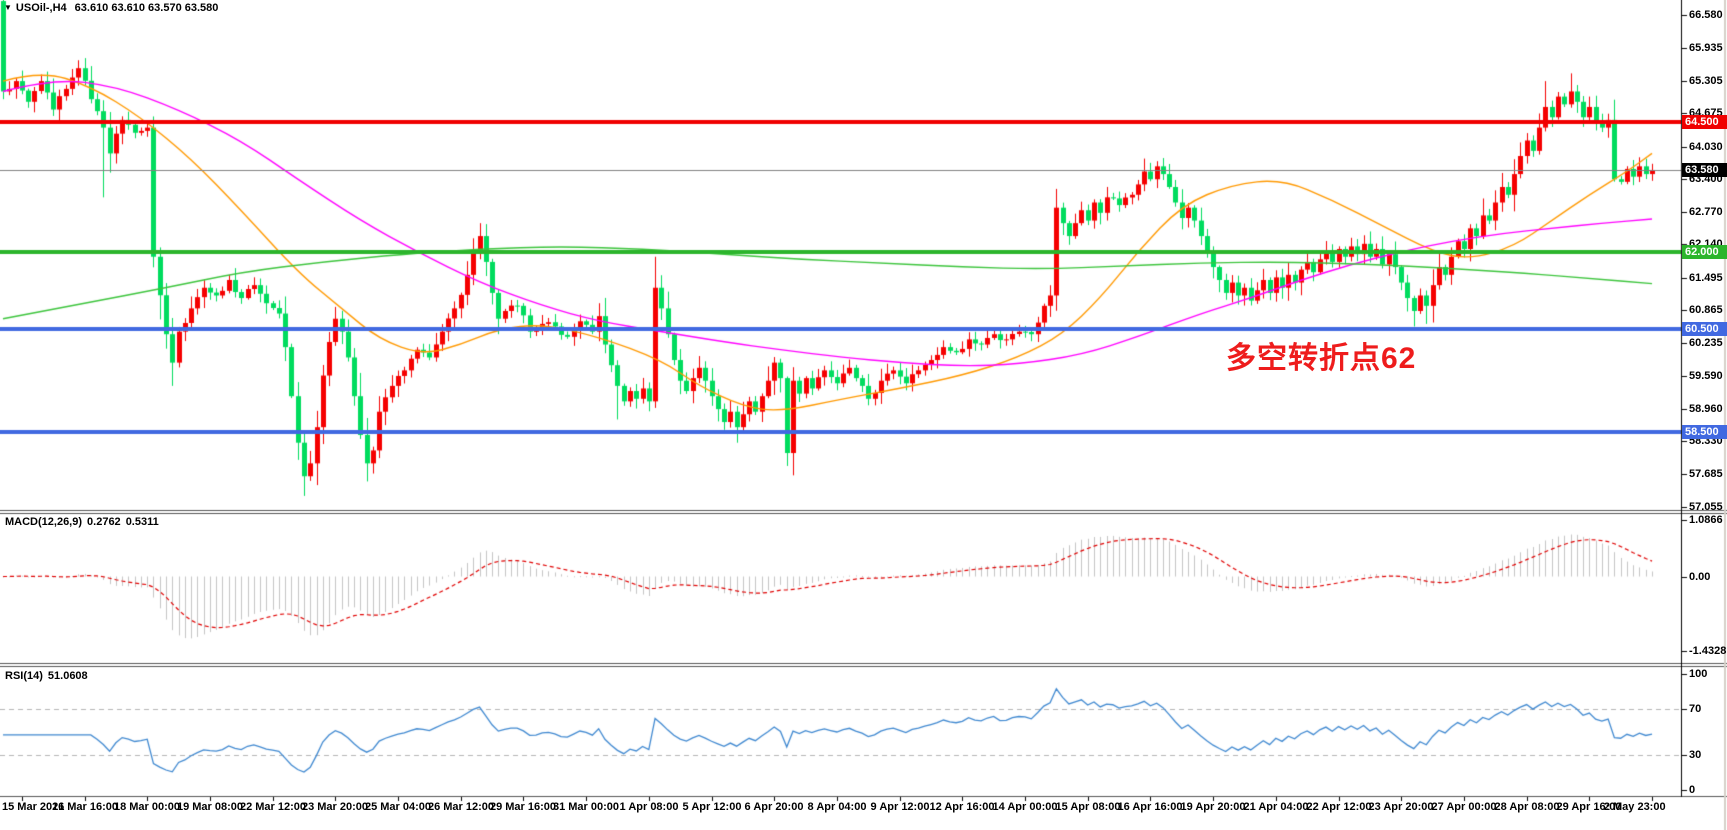 This screenshot has width=1727, height=830. Describe the element at coordinates (1704, 251) in the screenshot. I see `price-level-badge: 62.000` at that location.